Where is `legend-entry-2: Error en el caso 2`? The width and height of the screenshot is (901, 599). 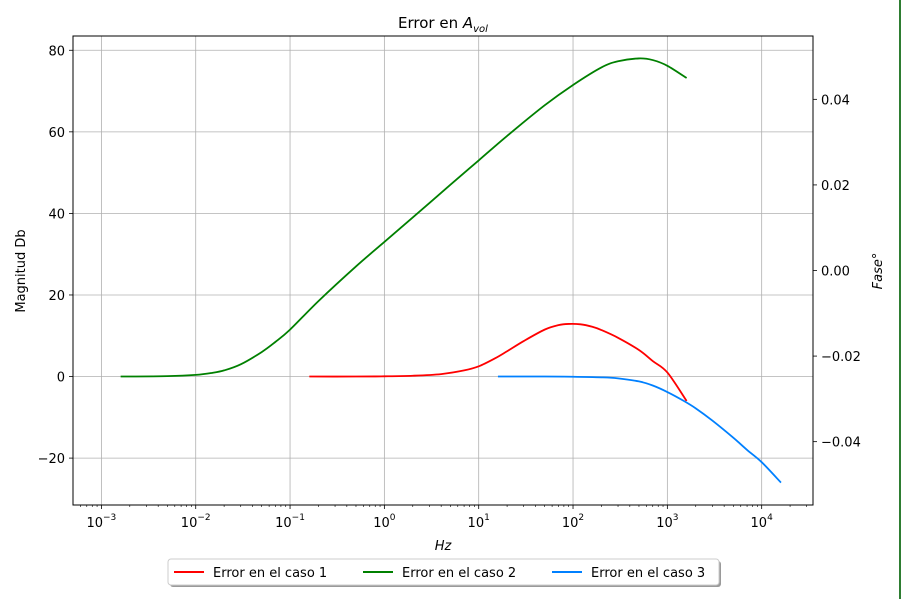 legend-entry-2: Error en el caso 2 is located at coordinates (459, 573).